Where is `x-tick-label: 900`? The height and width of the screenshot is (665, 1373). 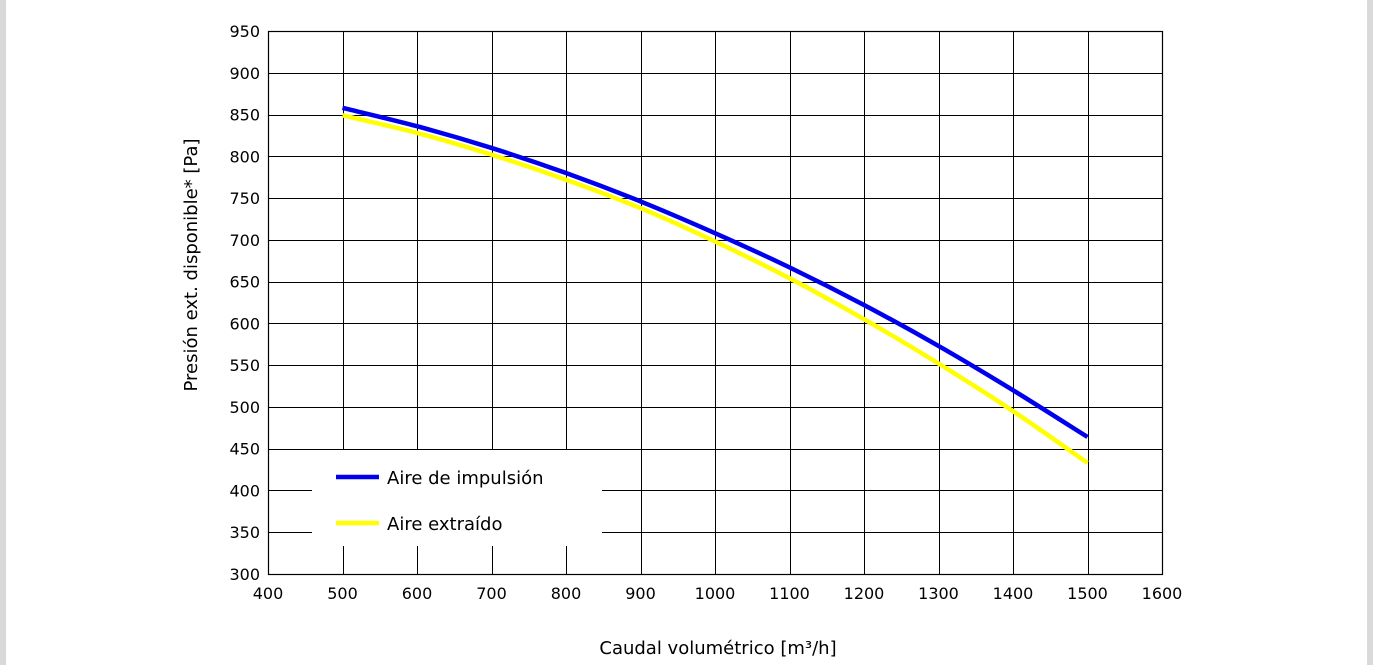
x-tick-label: 900 is located at coordinates (640, 593).